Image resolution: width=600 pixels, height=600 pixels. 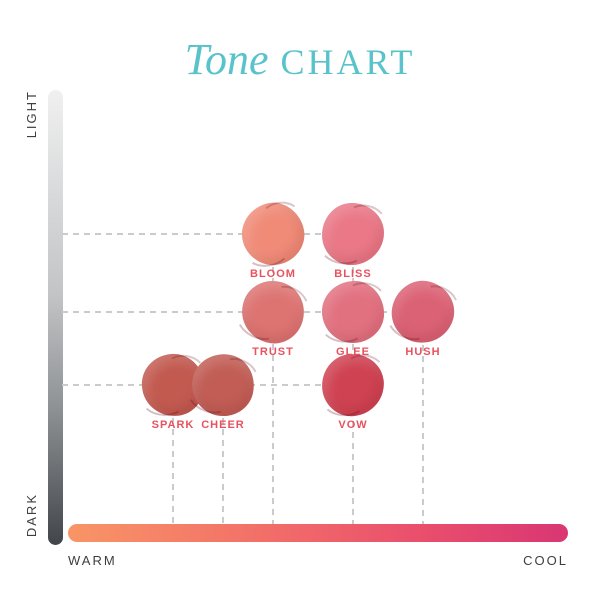 I want to click on swatch-label-bliss: BLISS, so click(x=353, y=274).